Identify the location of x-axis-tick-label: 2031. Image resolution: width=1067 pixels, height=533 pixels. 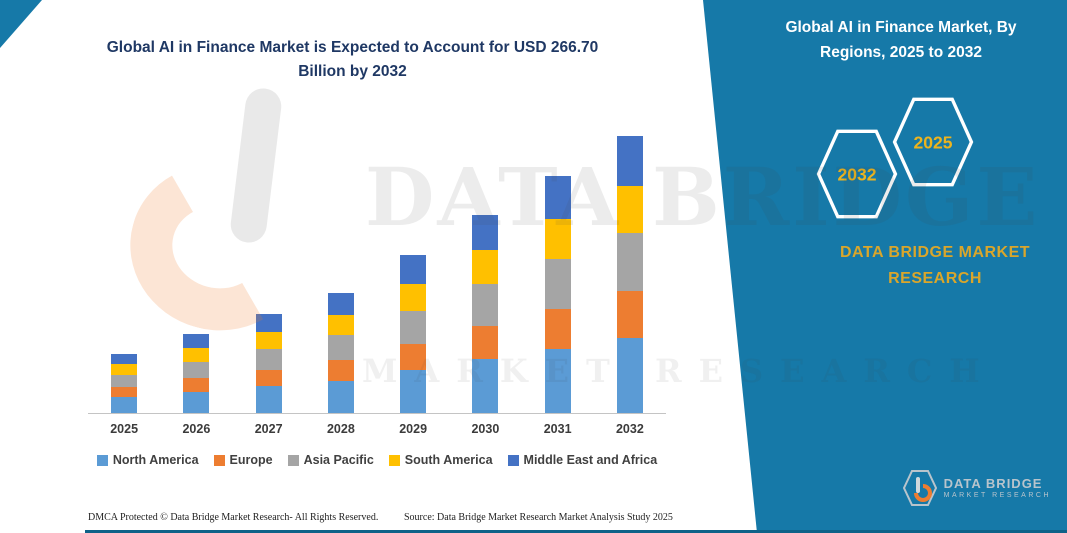
(557, 429).